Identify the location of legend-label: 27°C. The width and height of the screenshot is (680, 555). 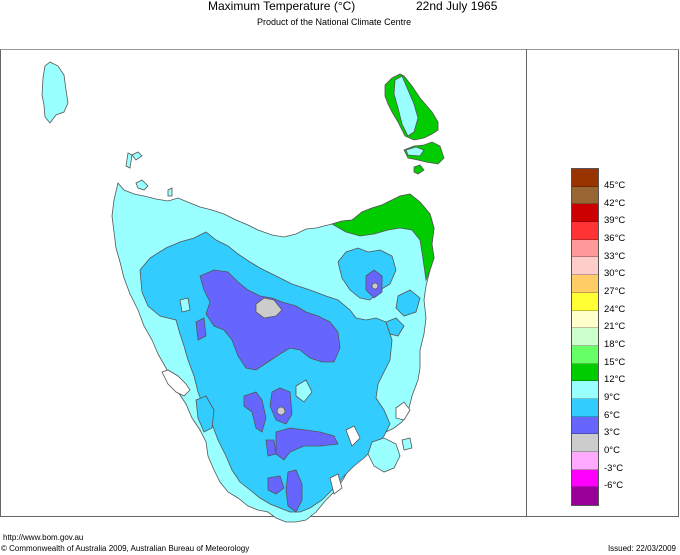
(615, 291).